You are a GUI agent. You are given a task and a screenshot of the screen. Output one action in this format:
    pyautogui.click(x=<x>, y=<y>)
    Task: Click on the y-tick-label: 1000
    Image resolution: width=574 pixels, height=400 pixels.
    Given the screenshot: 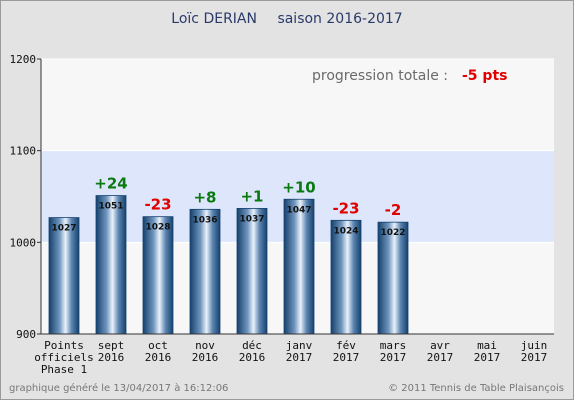 What is the action you would take?
    pyautogui.click(x=23, y=242)
    